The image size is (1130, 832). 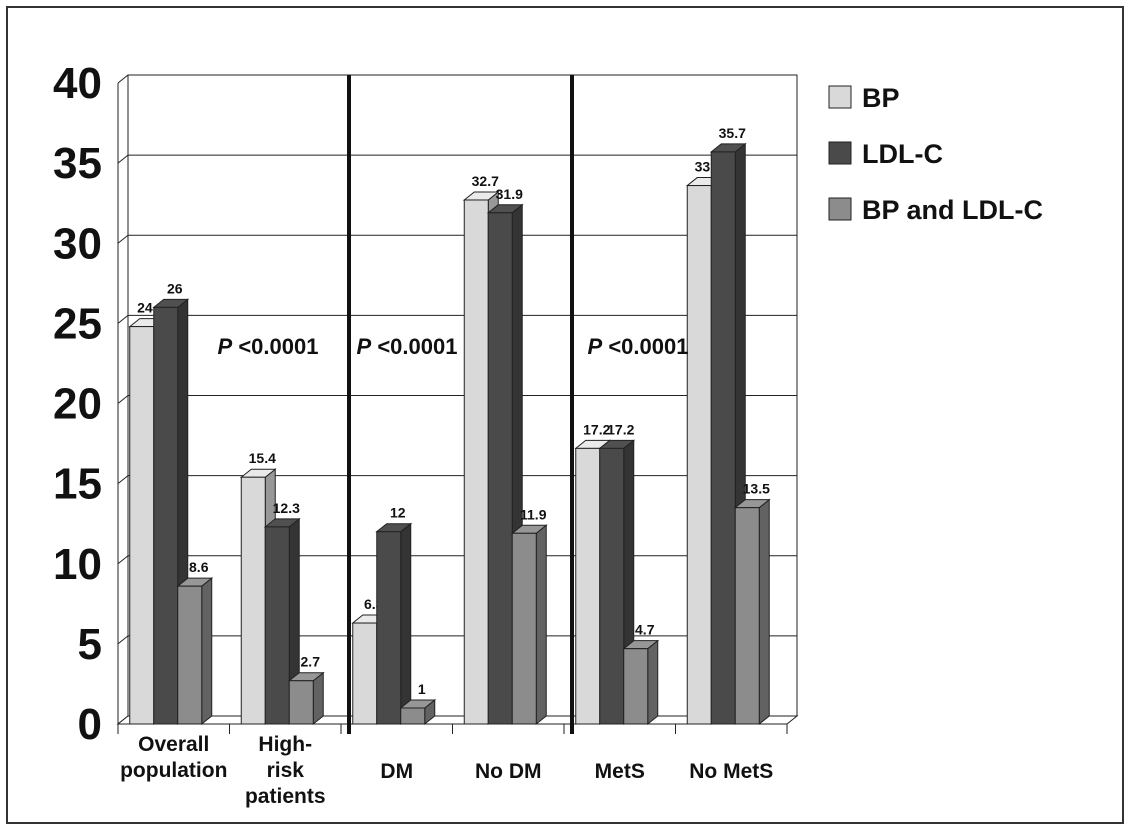 I want to click on legend-label: LDL-C, so click(x=902, y=154).